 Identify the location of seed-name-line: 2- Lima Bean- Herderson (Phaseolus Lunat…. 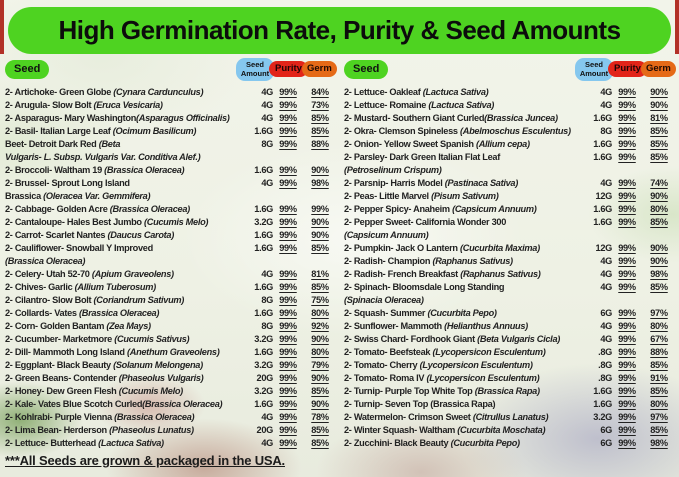
(126, 430).